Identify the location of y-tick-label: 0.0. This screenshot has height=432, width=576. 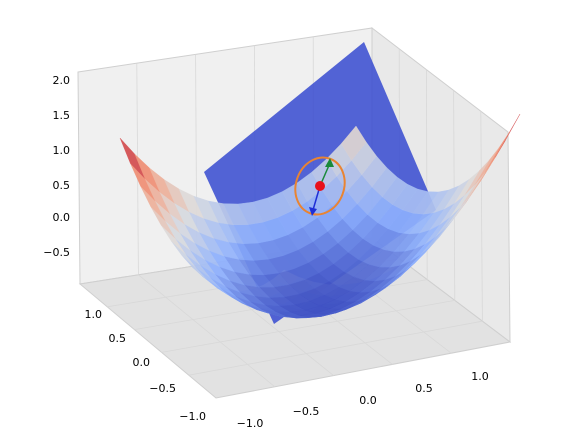
(142, 362).